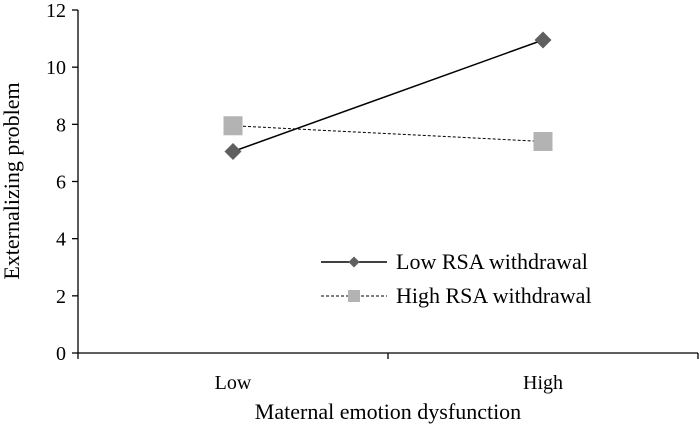  I want to click on x-axis-label: Maternal emotion dysfunction, so click(388, 411).